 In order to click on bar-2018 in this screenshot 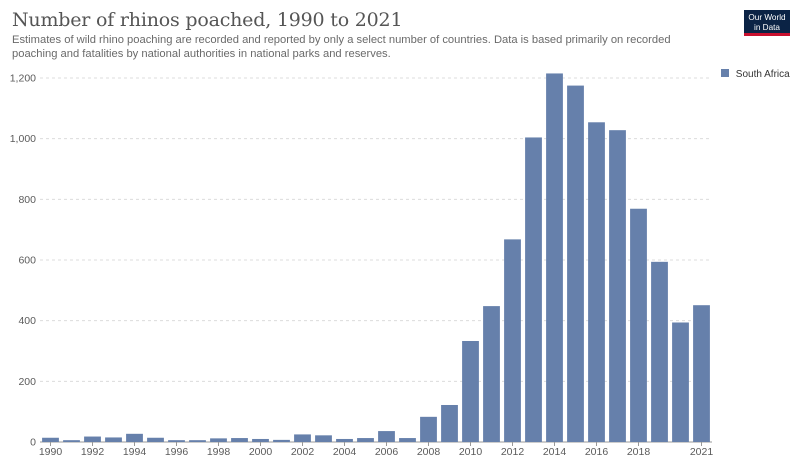, I will do `click(638, 325)`.